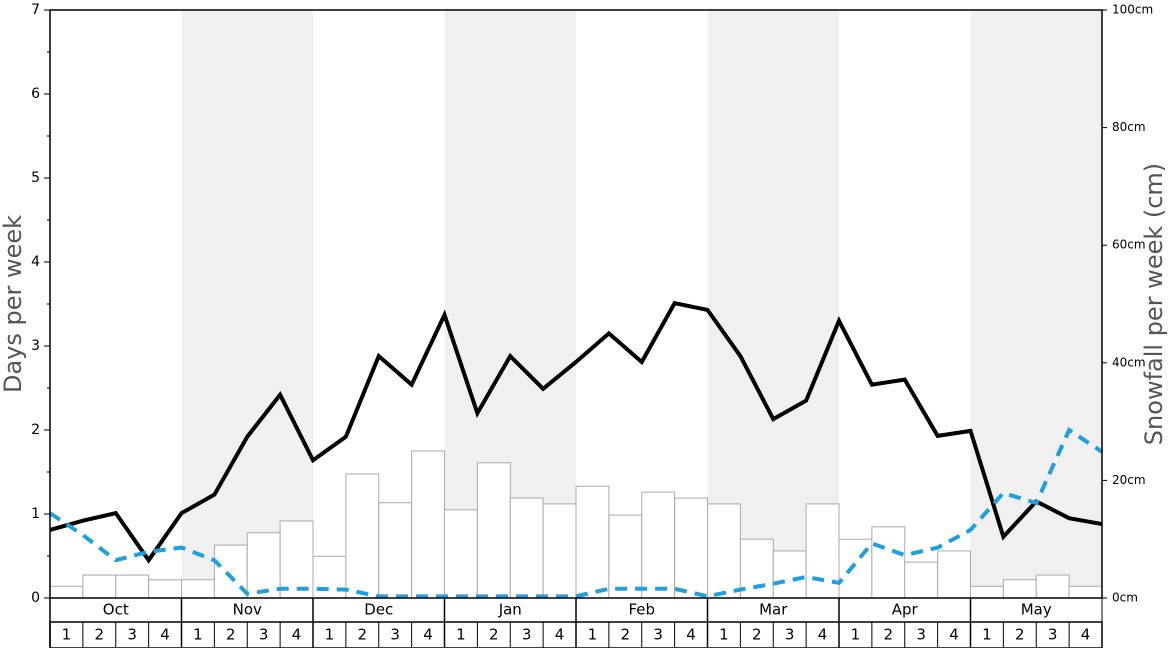 The width and height of the screenshot is (1168, 648). I want to click on y-tick-label: 0, so click(35, 598).